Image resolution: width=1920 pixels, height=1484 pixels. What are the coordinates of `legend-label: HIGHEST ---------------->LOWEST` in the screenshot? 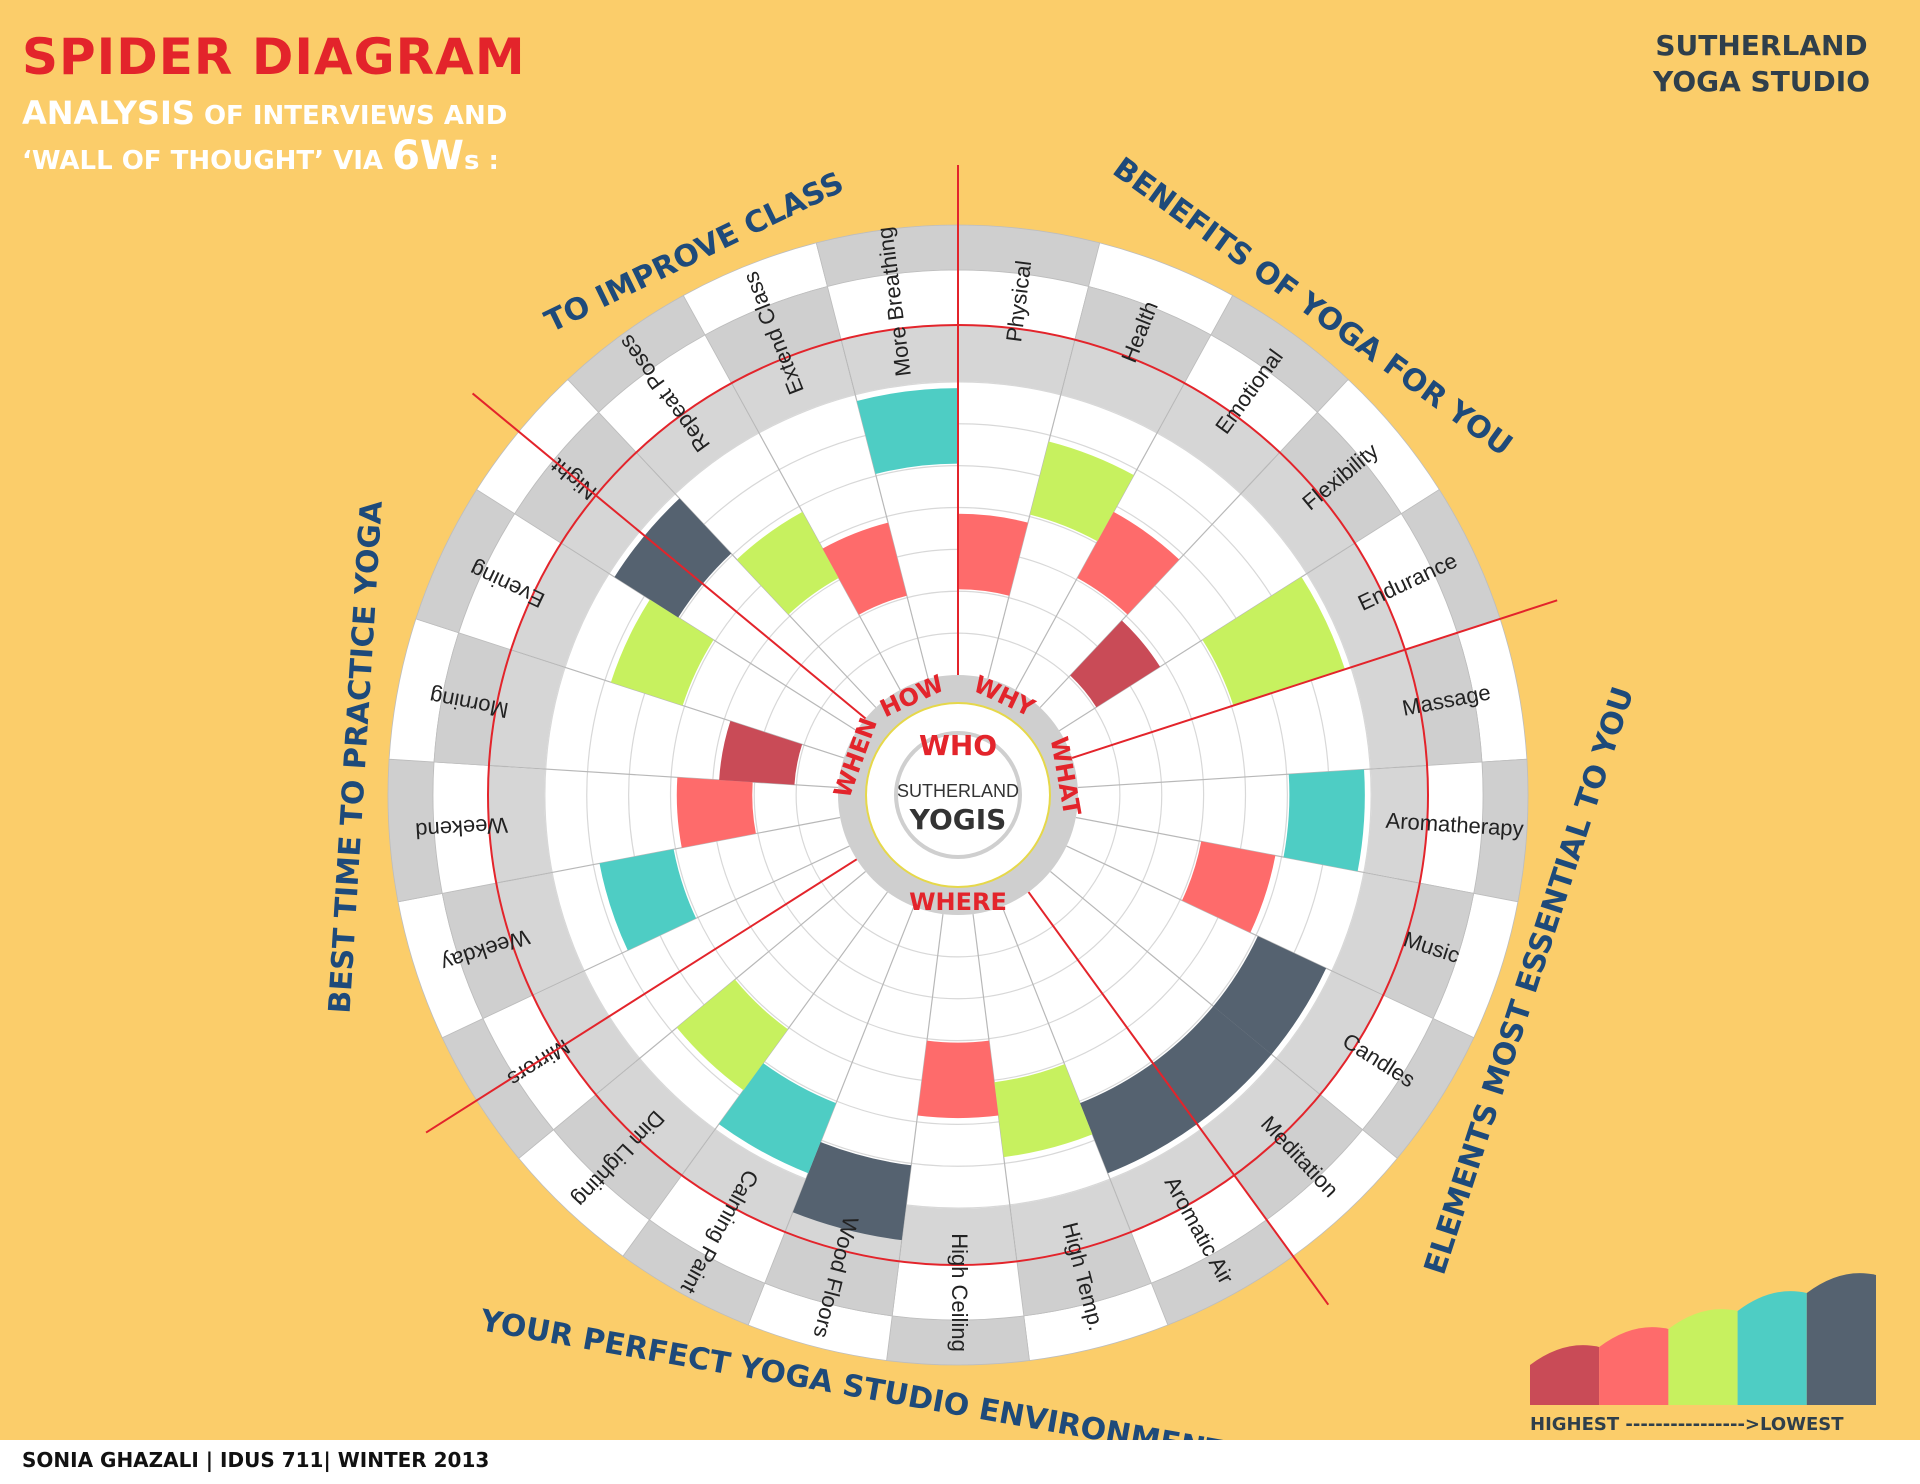 It's located at (1687, 1424).